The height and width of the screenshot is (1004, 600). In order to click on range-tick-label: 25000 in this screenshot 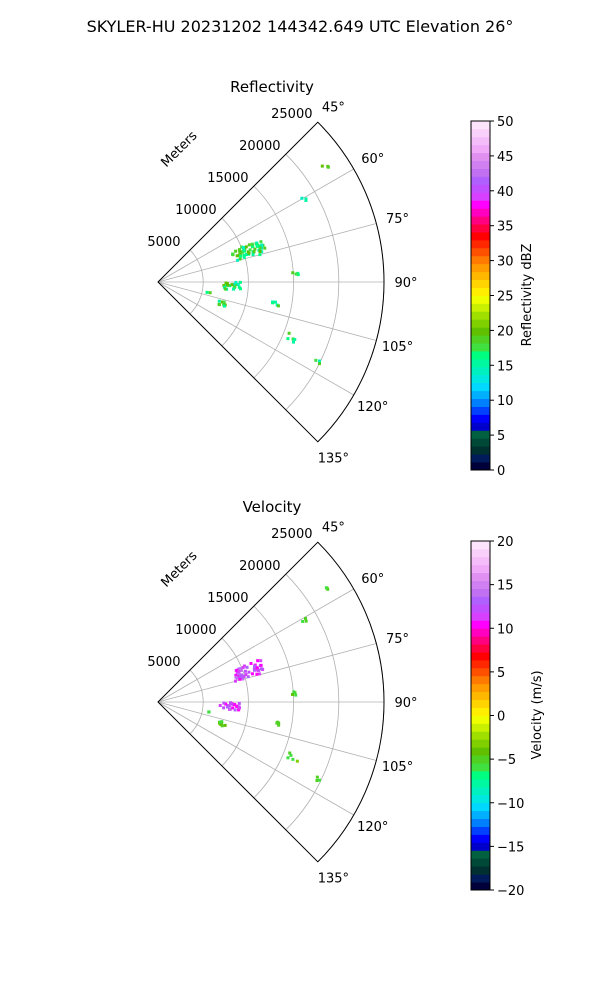, I will do `click(291, 534)`.